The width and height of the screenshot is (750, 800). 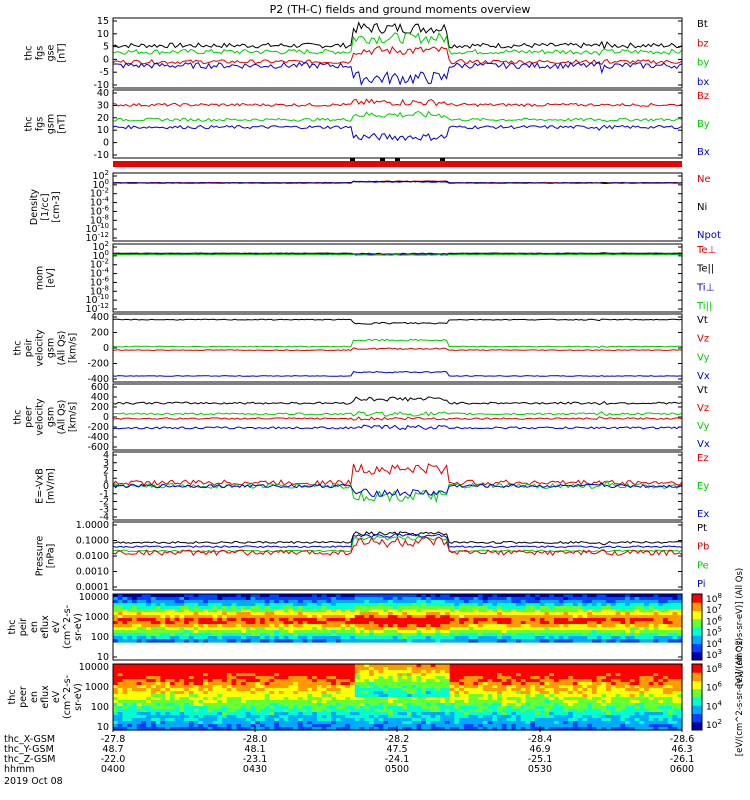 What do you see at coordinates (703, 408) in the screenshot?
I see `legend-entry: Vz` at bounding box center [703, 408].